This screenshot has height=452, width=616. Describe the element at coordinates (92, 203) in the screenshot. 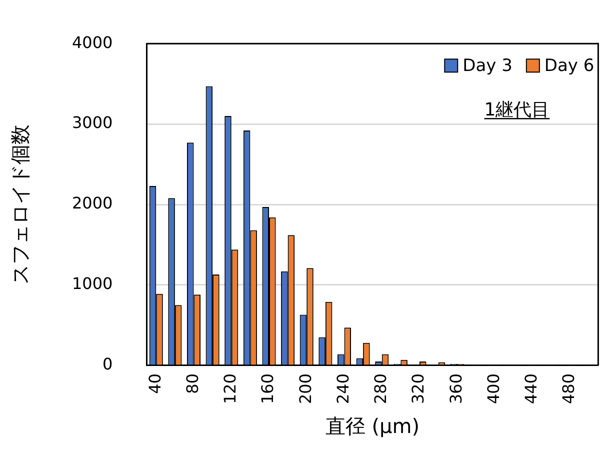

I see `y-tick-label: 2000` at that location.